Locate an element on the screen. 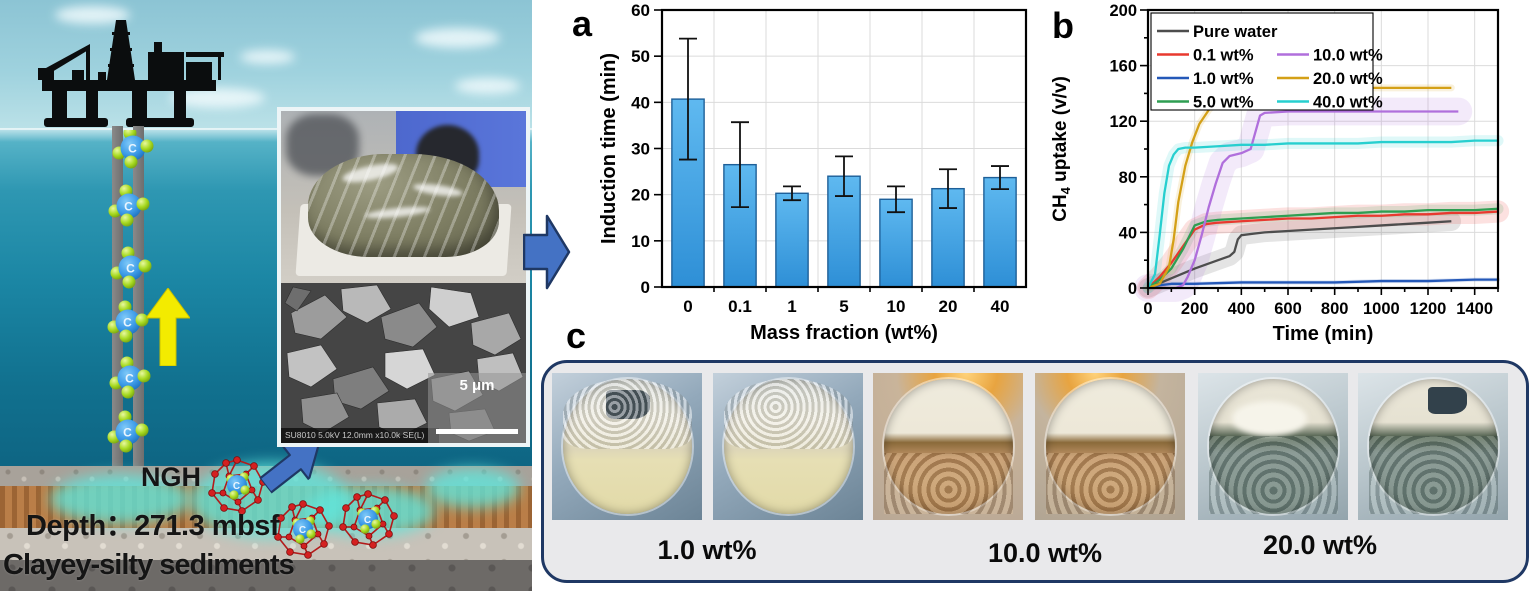 This screenshot has width=1535, height=591. grid is located at coordinates (1323, 149).